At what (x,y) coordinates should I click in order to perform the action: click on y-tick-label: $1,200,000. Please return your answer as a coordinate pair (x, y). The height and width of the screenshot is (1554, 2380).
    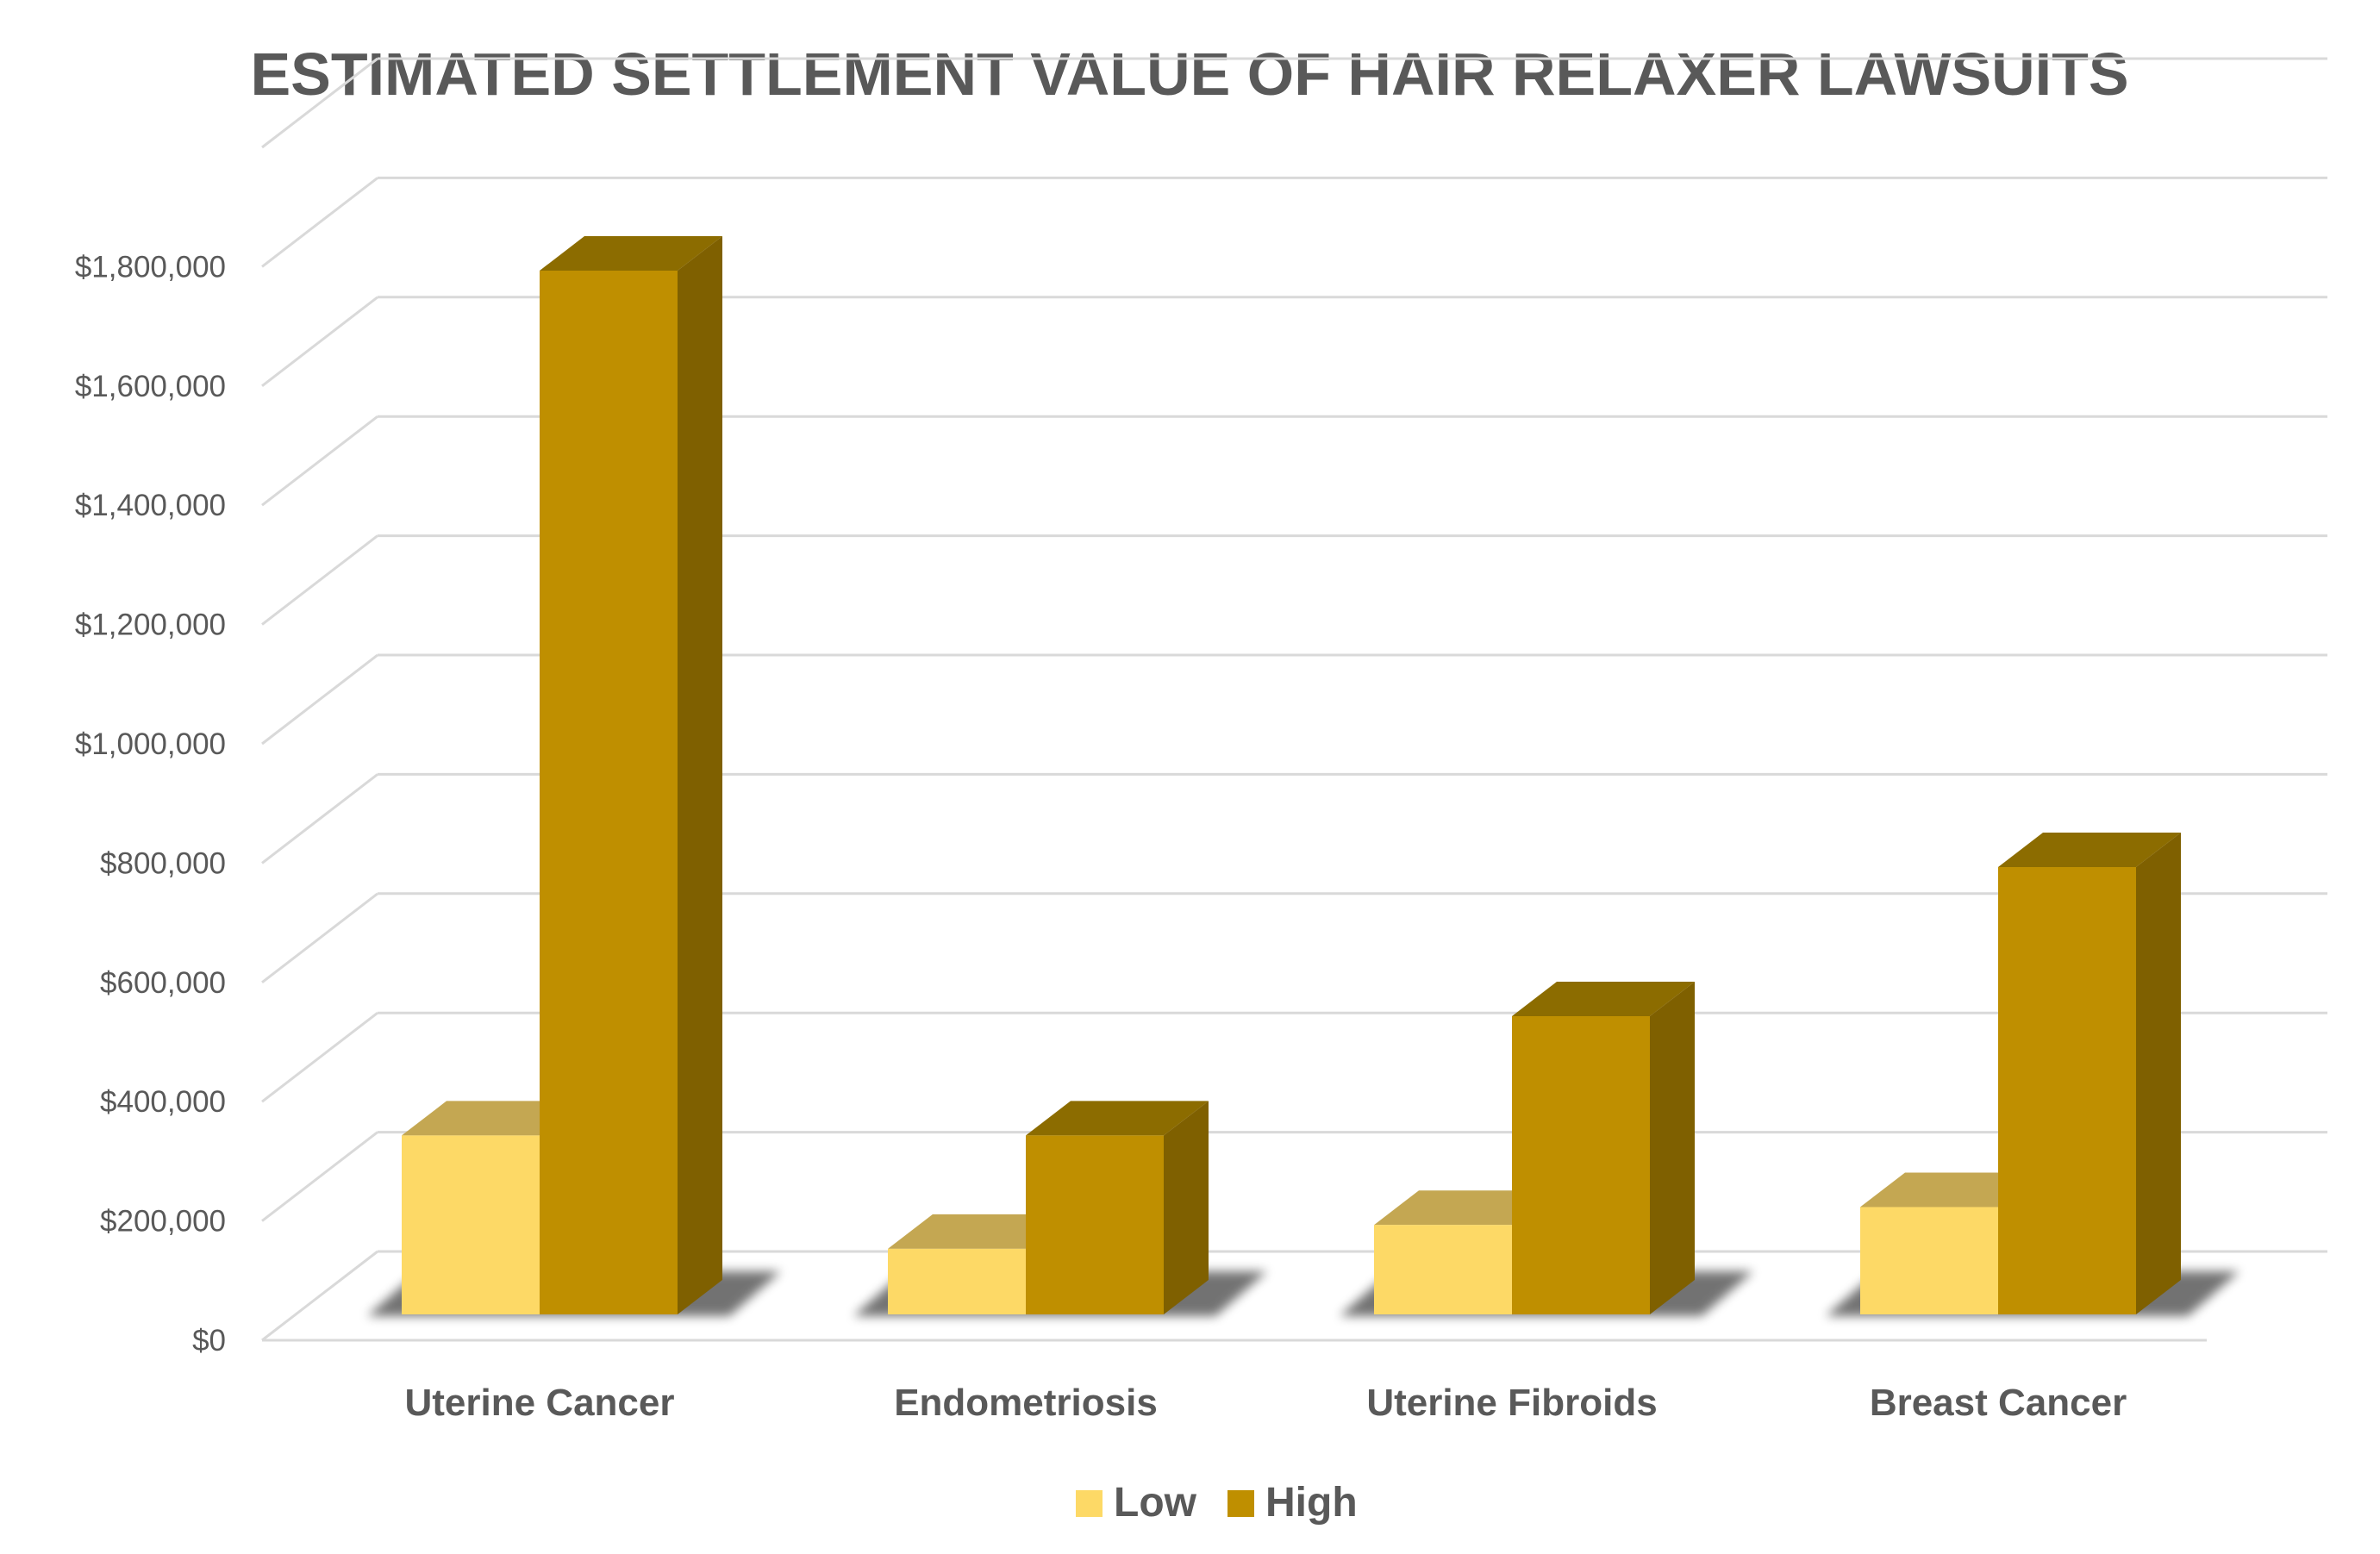
    Looking at the image, I should click on (150, 625).